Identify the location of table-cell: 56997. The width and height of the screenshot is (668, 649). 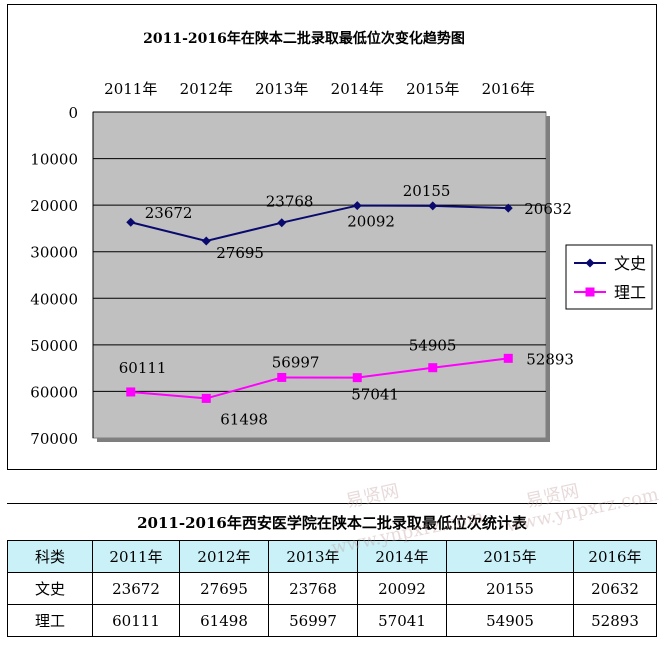
(313, 620).